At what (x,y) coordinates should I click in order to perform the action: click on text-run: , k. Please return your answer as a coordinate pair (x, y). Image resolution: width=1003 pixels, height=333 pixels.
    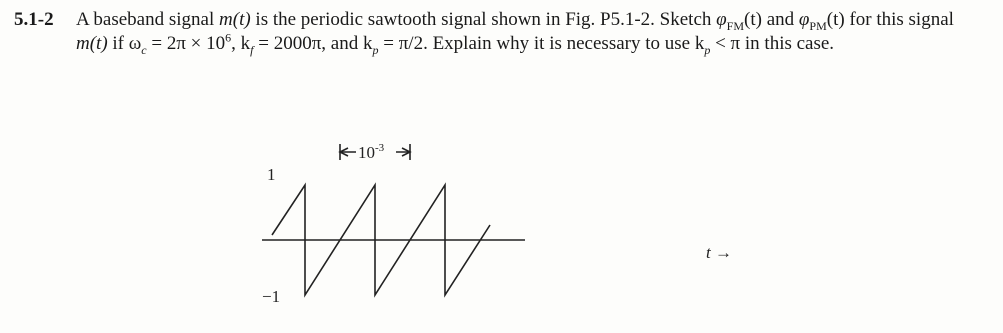
    Looking at the image, I should click on (241, 43).